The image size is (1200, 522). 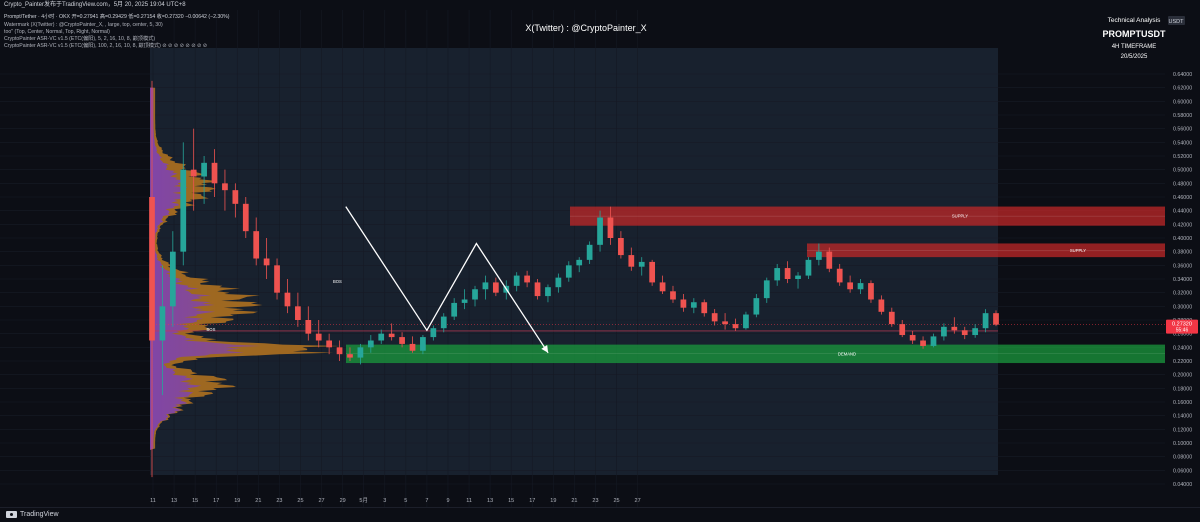 I want to click on info-label: Technical Analysis, so click(x=1134, y=20).